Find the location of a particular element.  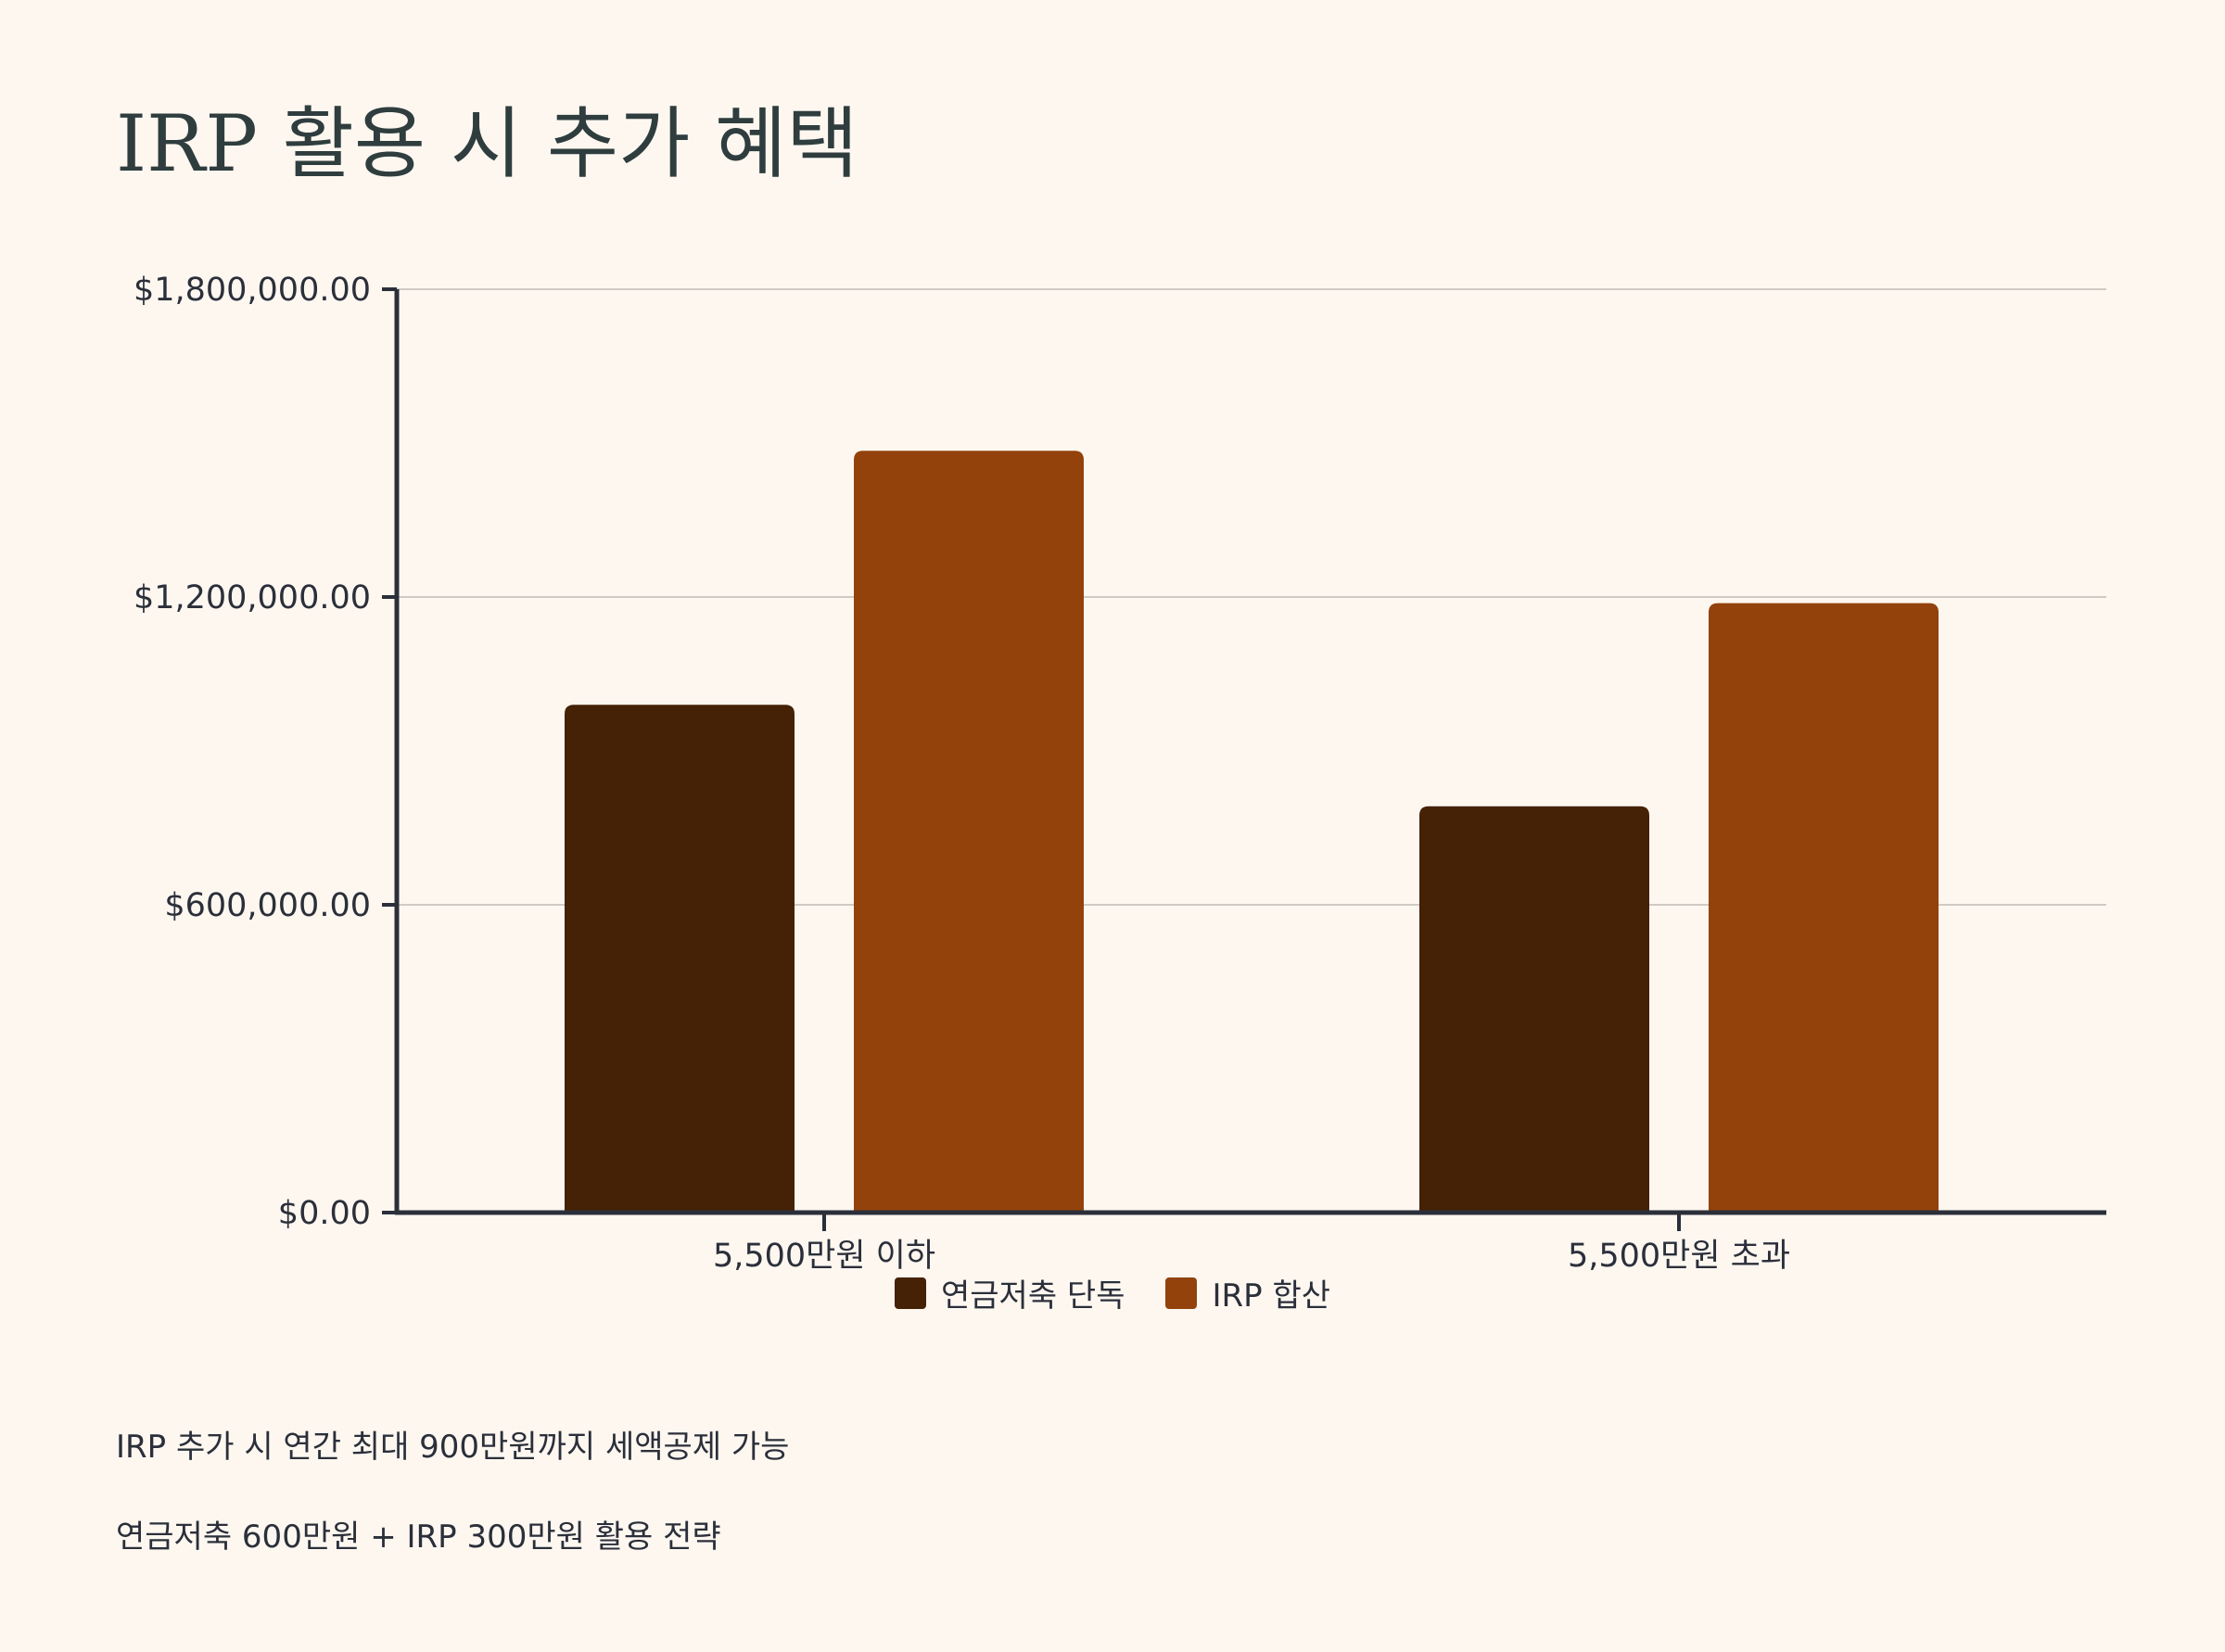

y-tick-label: $1,200,000.00 is located at coordinates (252, 597).